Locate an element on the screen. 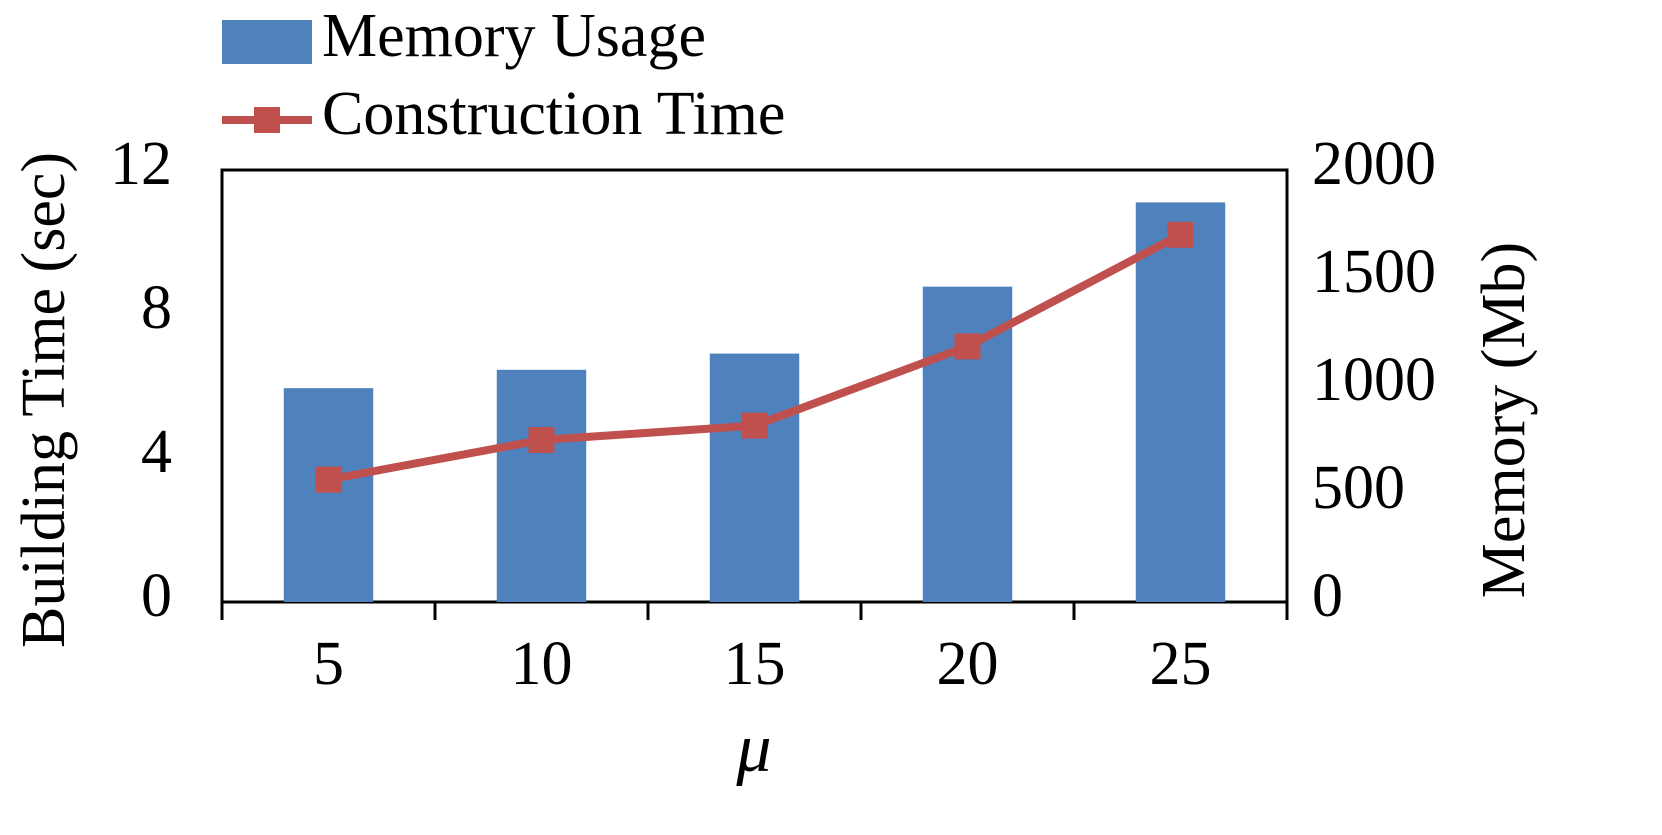  y-tick-label: 0 is located at coordinates (156, 596).